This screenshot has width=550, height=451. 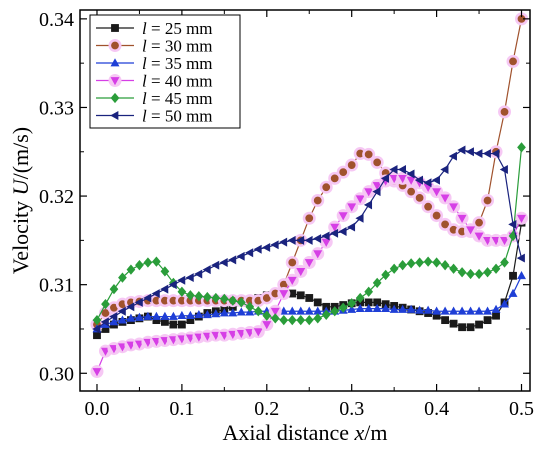 I want to click on legend-label: l = 25 mm, so click(x=177, y=28).